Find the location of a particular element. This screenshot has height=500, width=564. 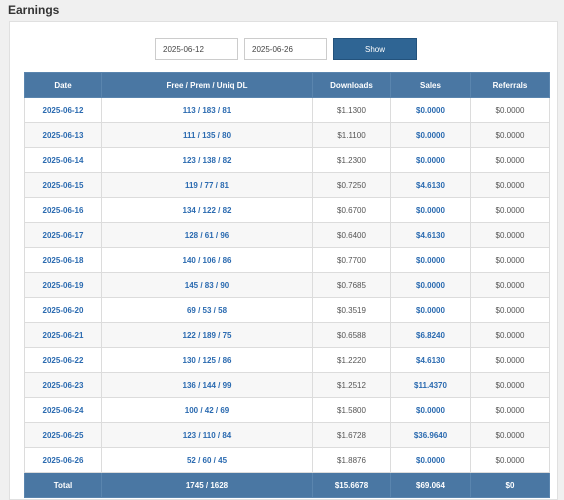

cell-dl-counts: 100 / 42 / 69 is located at coordinates (207, 410).